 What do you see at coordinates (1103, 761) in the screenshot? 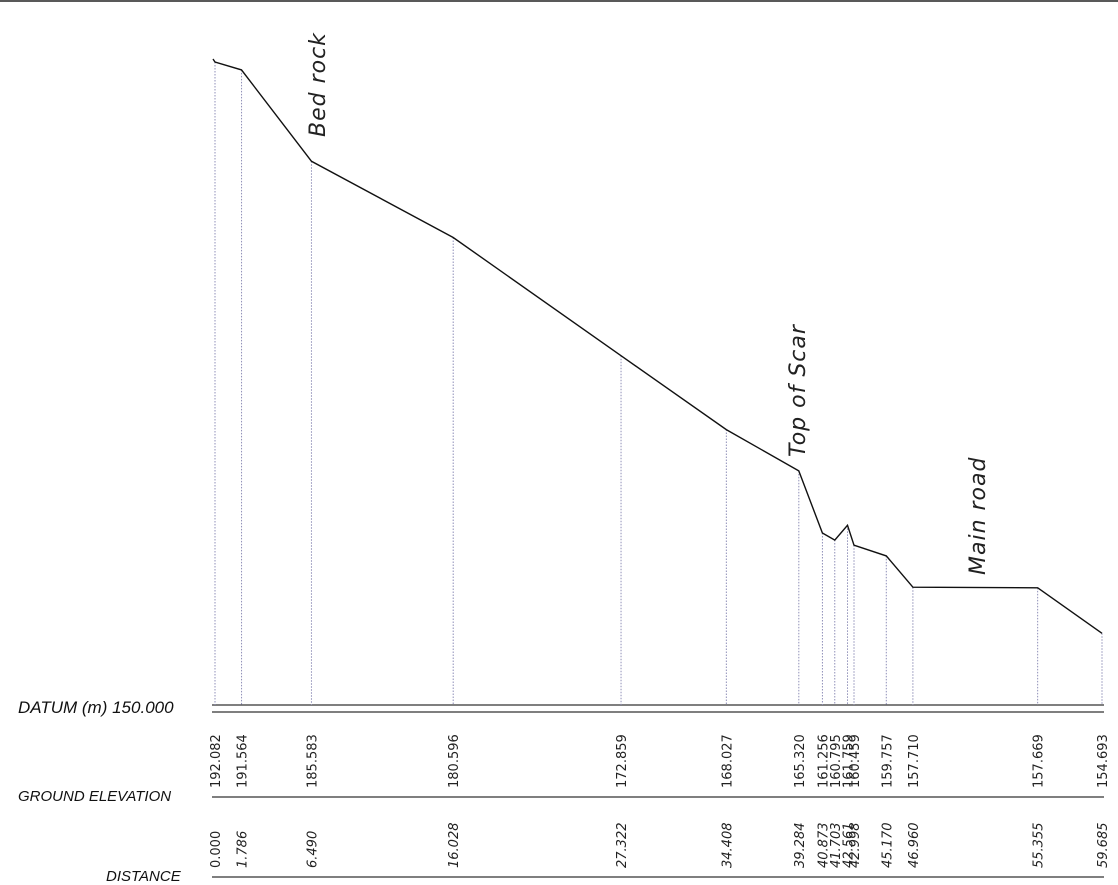
I see `elevation-value: 154.693` at bounding box center [1103, 761].